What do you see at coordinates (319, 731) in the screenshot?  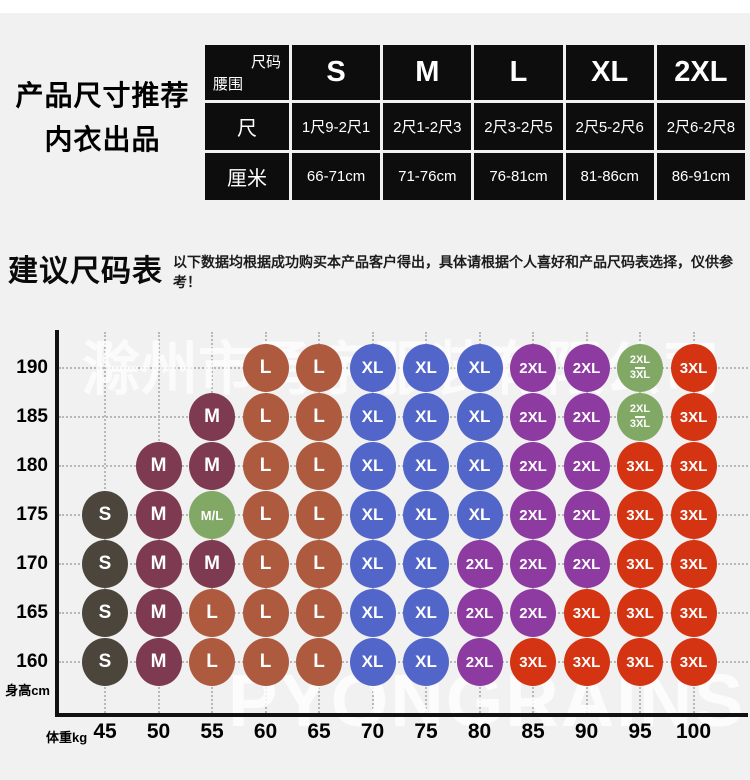 I see `x-tick-label: 65` at bounding box center [319, 731].